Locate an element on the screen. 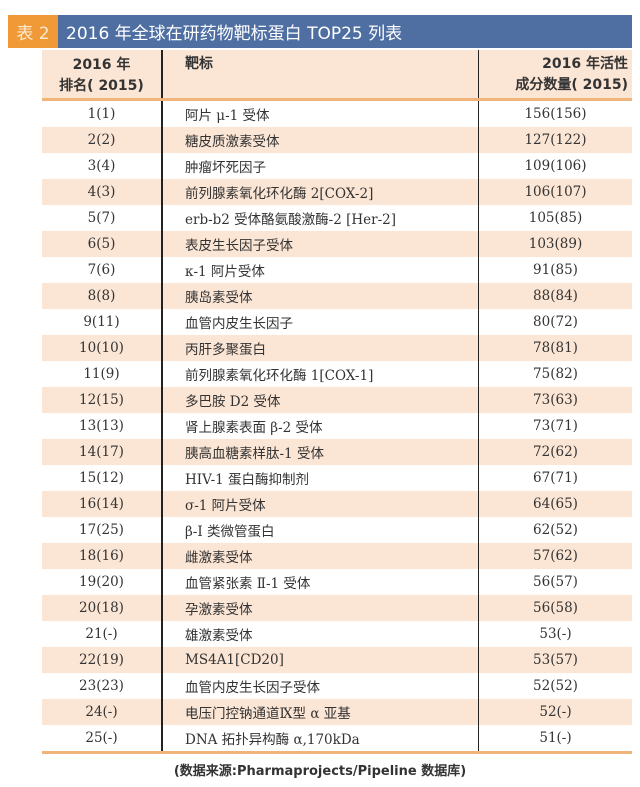 Image resolution: width=640 pixels, height=787 pixels. table-row: 16(14) σ-1 阿片受体 64(65) is located at coordinates (337, 504).